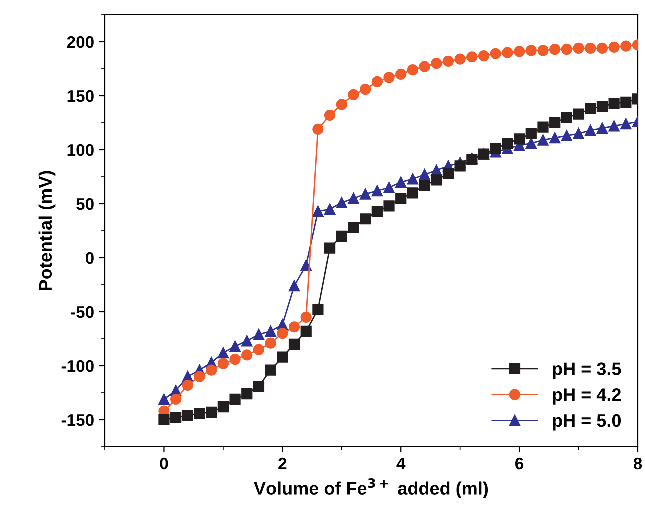 This screenshot has height=515, width=645. What do you see at coordinates (587, 422) in the screenshot?
I see `legend-label: pH = 5.0` at bounding box center [587, 422].